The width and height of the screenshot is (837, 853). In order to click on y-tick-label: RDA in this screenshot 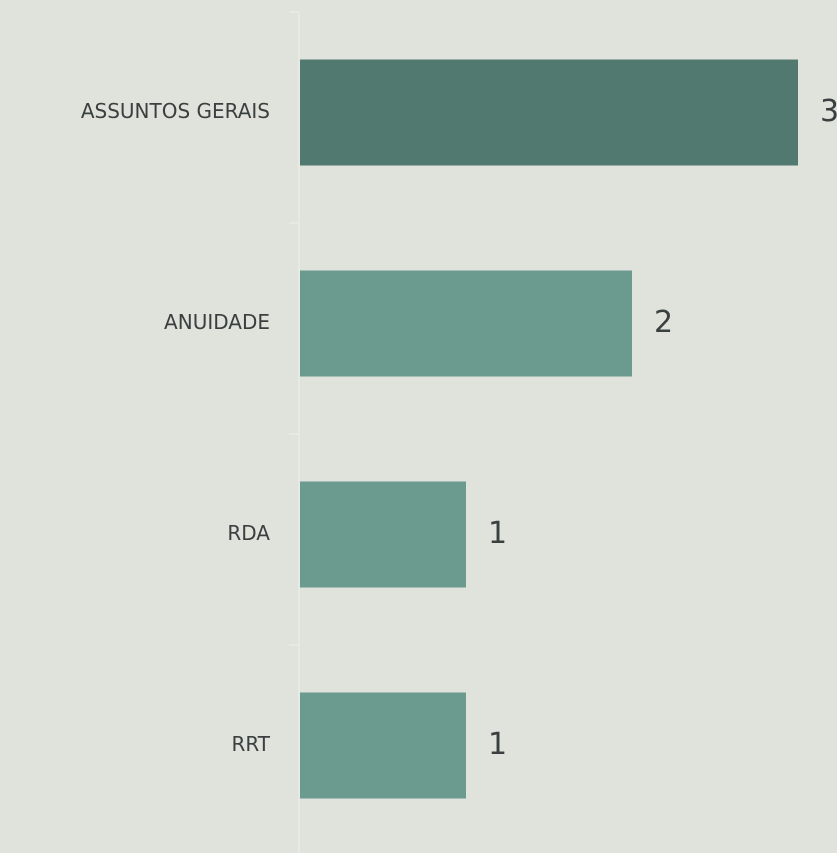, I will do `click(248, 533)`.